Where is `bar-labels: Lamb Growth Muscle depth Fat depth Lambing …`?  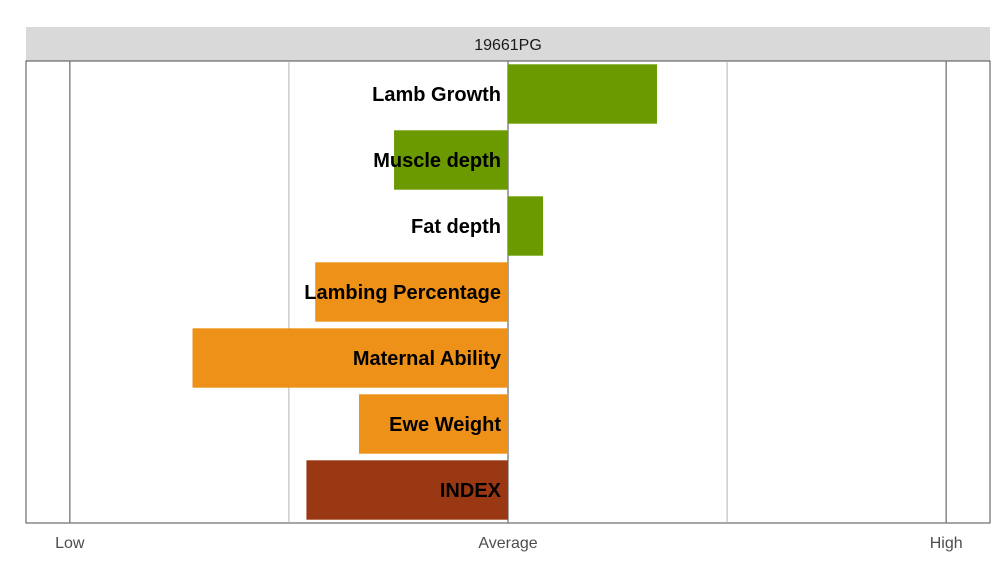
bar-labels: Lamb Growth Muscle depth Fat depth Lambing … is located at coordinates (403, 293).